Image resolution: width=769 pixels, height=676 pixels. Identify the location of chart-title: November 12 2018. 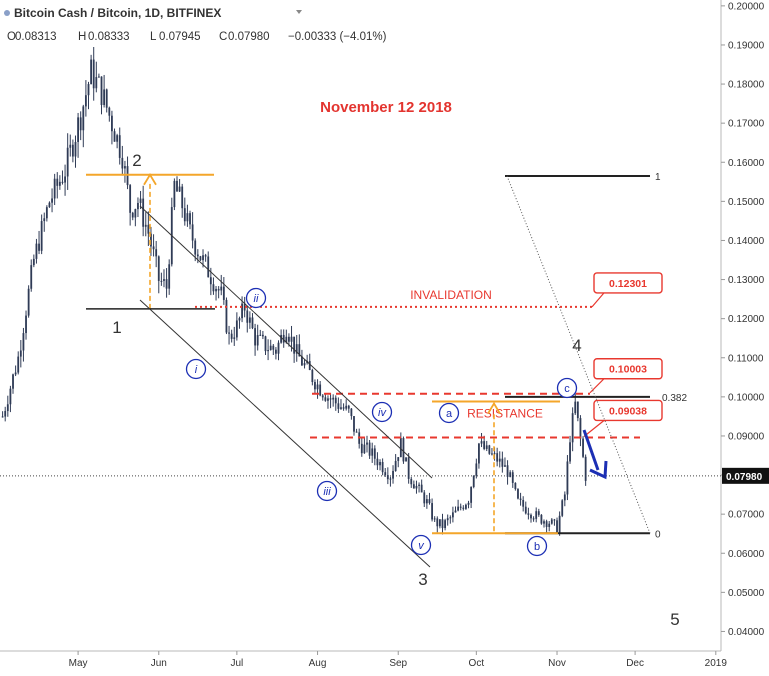
(386, 107).